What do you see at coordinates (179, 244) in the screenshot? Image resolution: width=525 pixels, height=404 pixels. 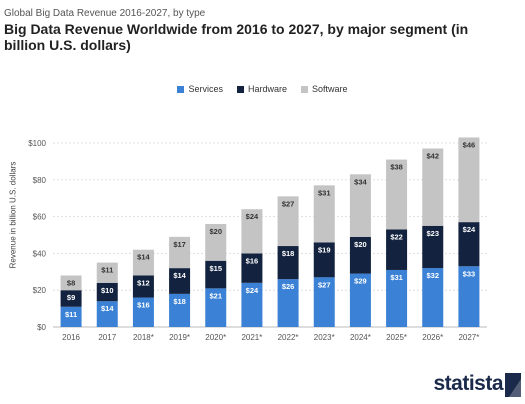 I see `data-label: $17` at bounding box center [179, 244].